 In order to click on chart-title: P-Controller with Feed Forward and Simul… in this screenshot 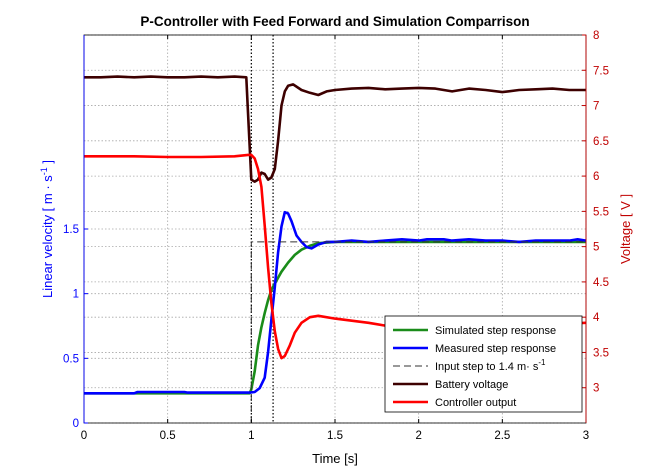, I will do `click(334, 21)`.